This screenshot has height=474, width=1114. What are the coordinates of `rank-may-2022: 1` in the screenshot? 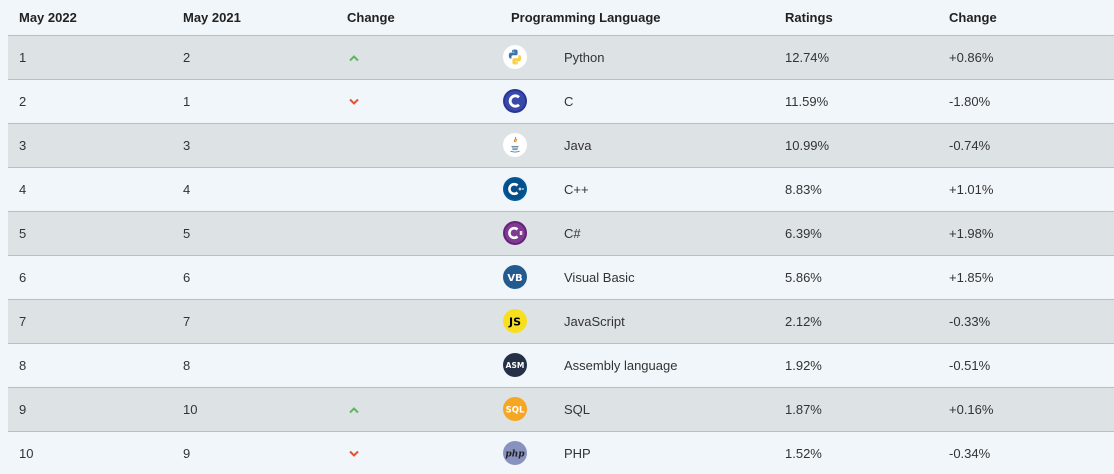 It's located at (90, 57).